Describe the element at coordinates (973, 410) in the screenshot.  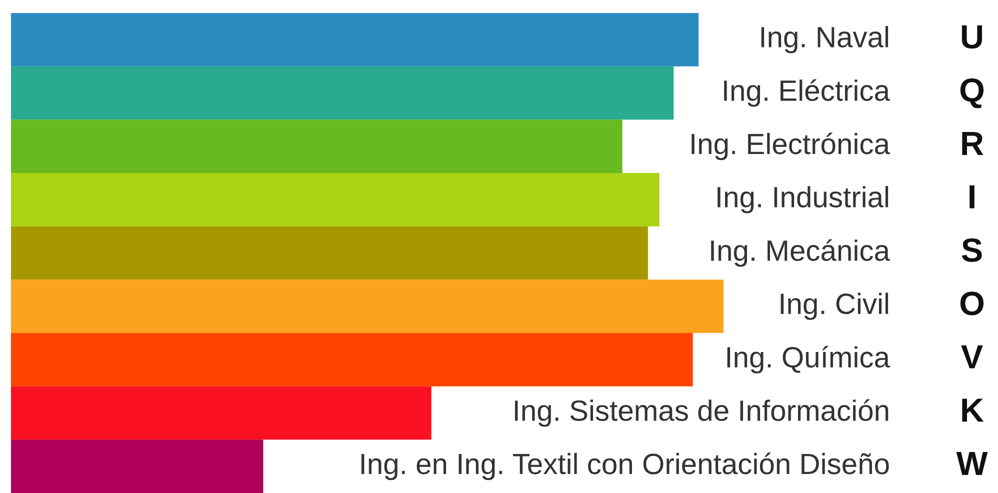
I see `text: K` at that location.